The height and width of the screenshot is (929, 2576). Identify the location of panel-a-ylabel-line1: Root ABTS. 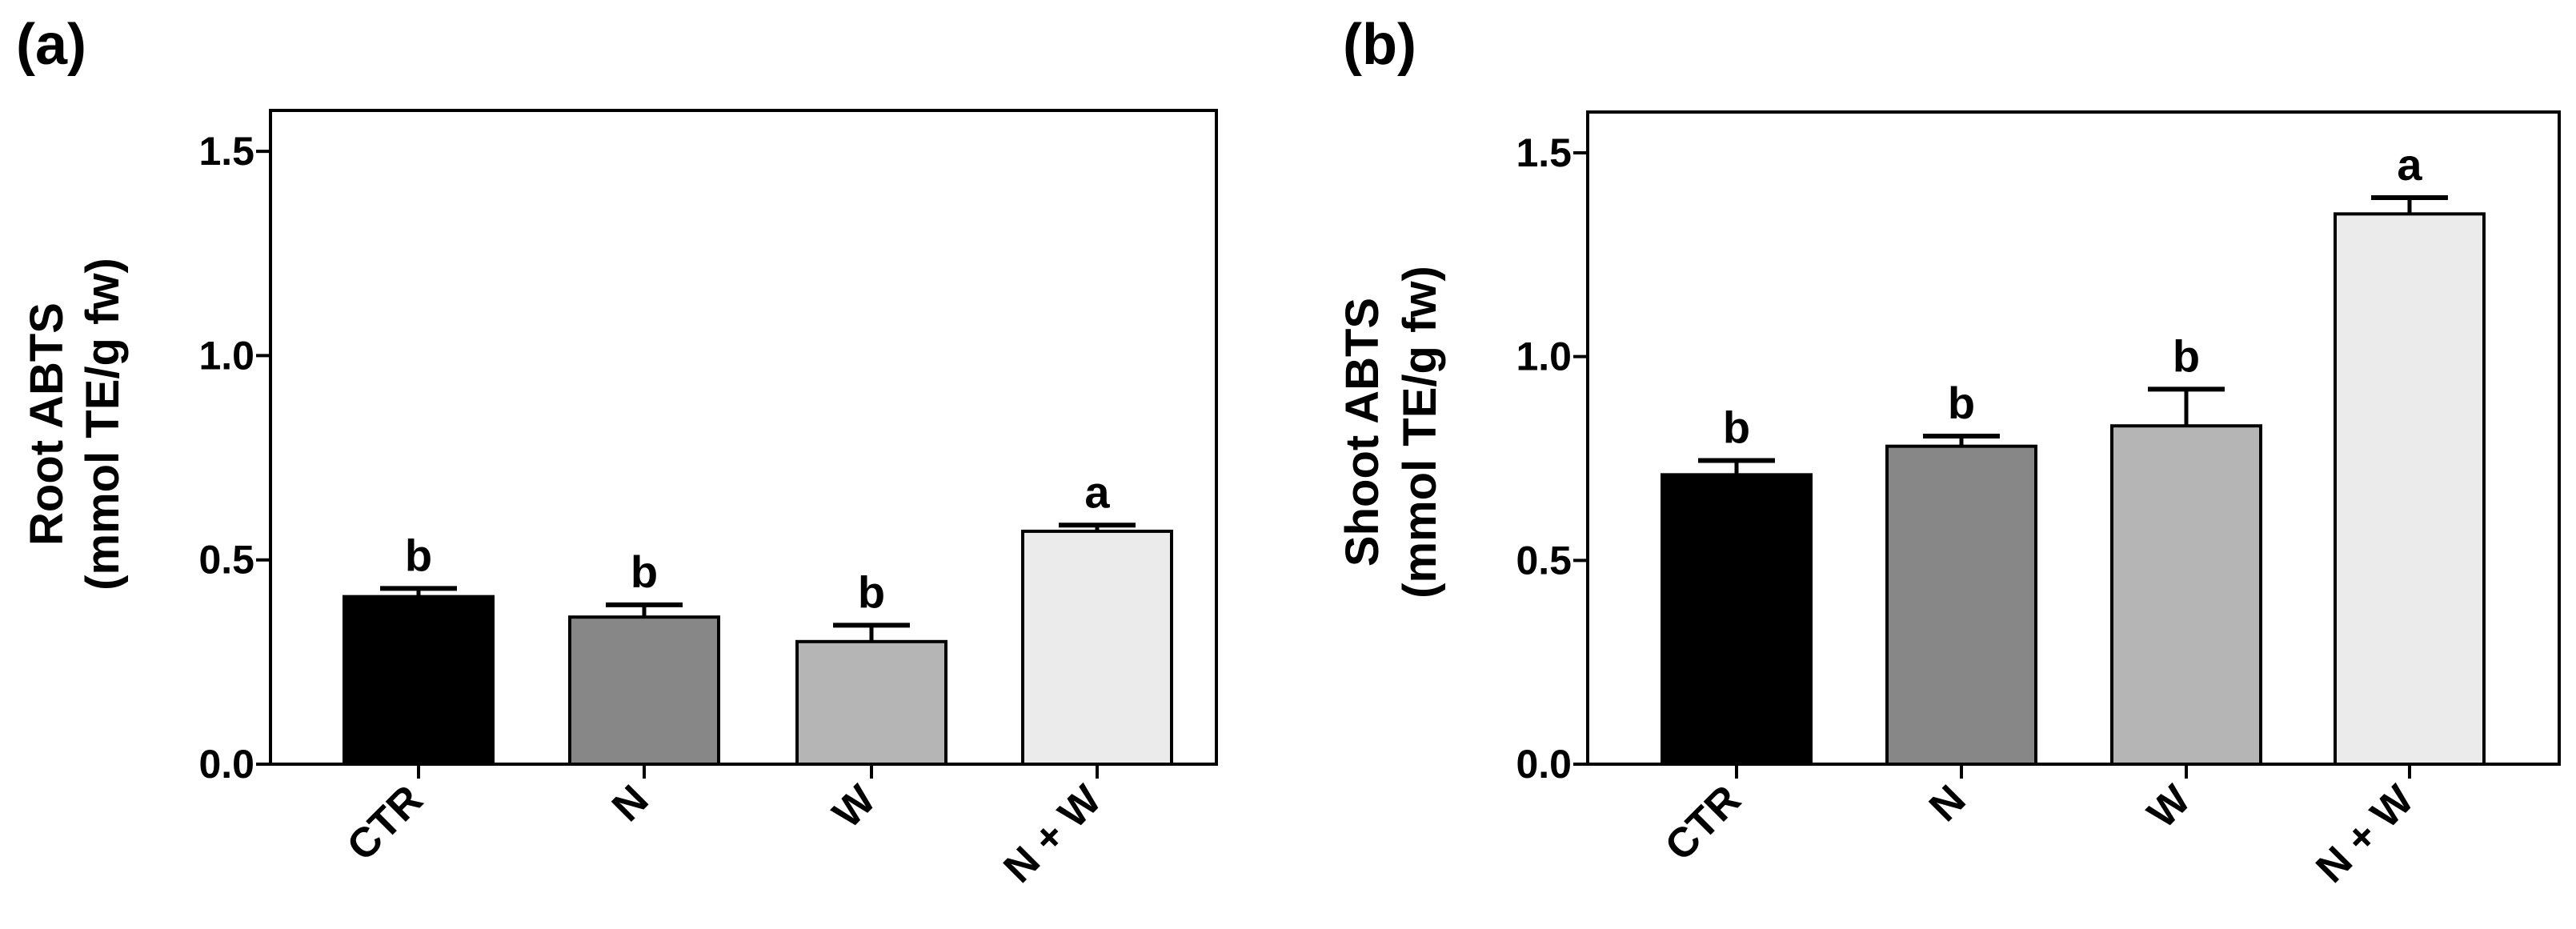
(47, 424).